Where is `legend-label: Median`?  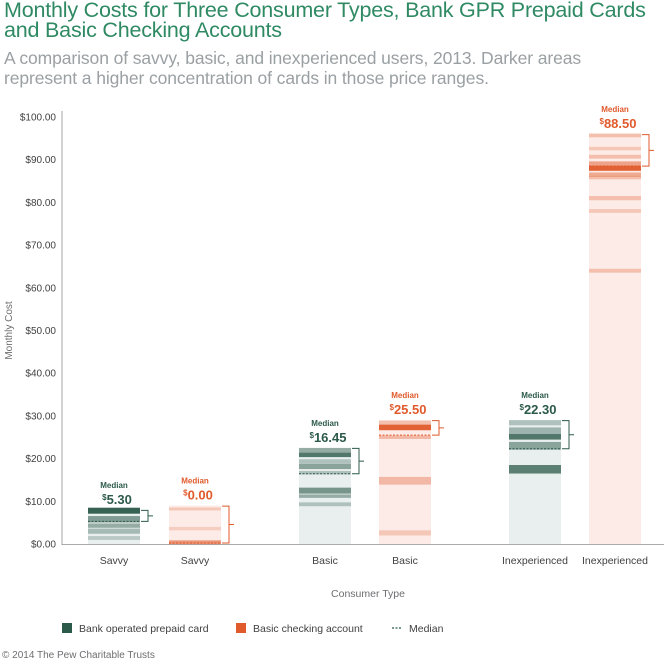 legend-label: Median is located at coordinates (426, 629).